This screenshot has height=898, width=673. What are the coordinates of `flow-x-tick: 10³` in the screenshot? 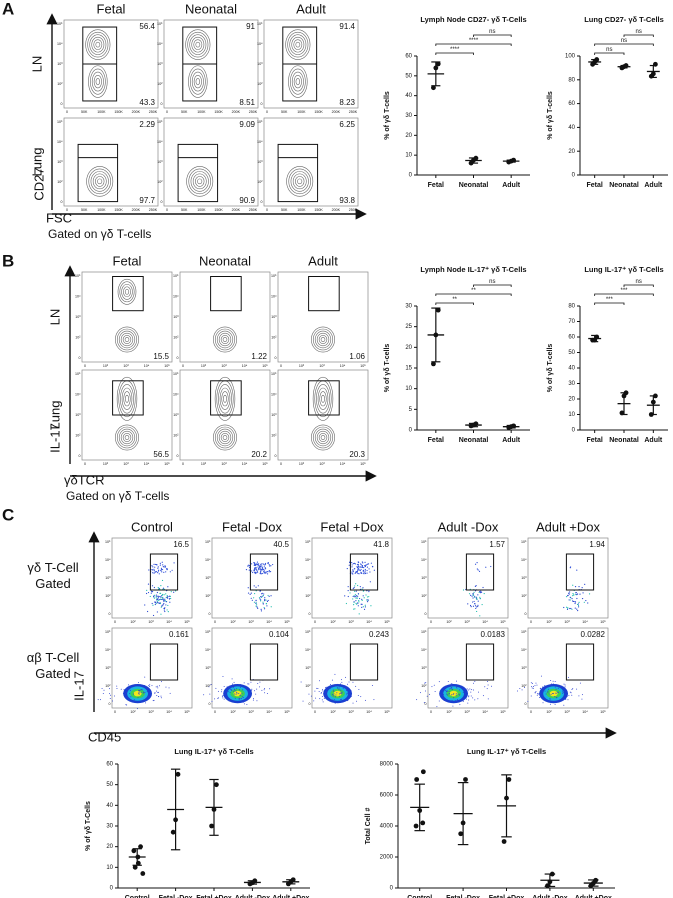 It's located at (567, 712).